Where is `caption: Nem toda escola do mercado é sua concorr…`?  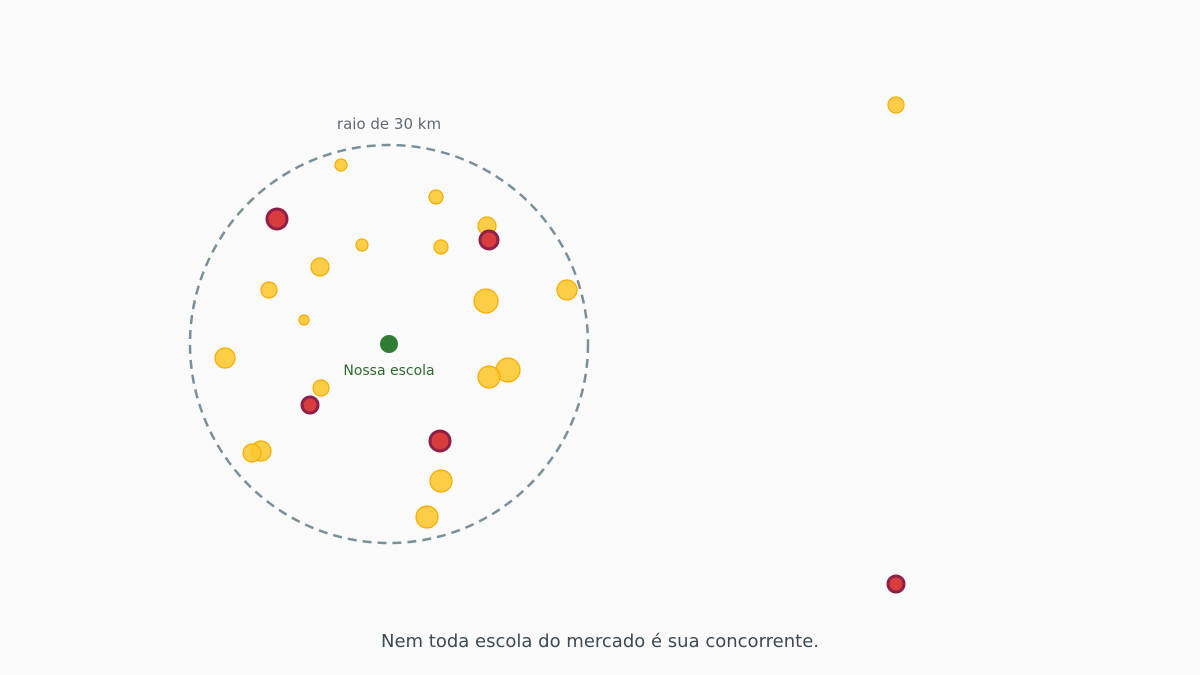 caption: Nem toda escola do mercado é sua concorr… is located at coordinates (600, 641).